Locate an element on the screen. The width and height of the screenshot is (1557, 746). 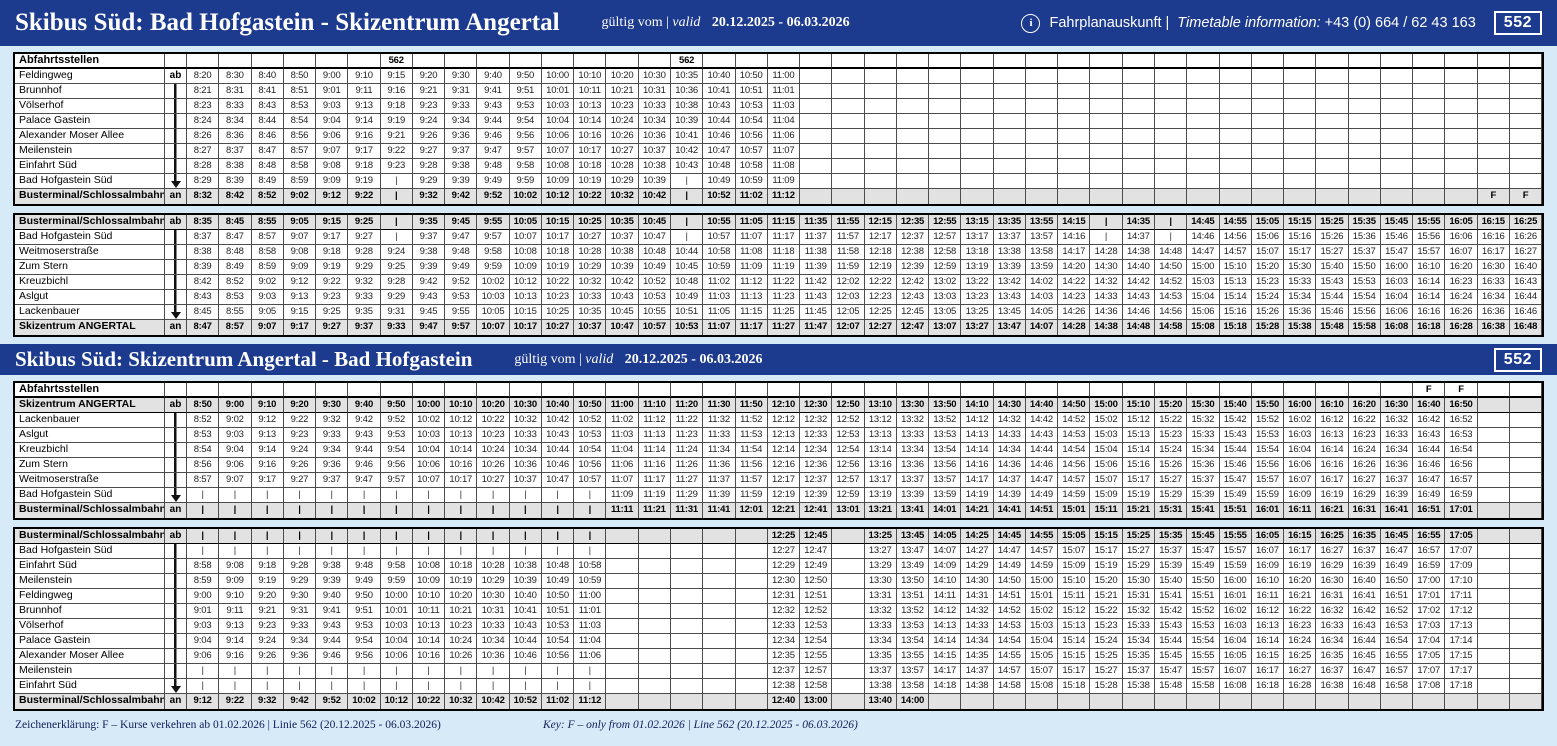
time-cell: 9:25 is located at coordinates (332, 312).